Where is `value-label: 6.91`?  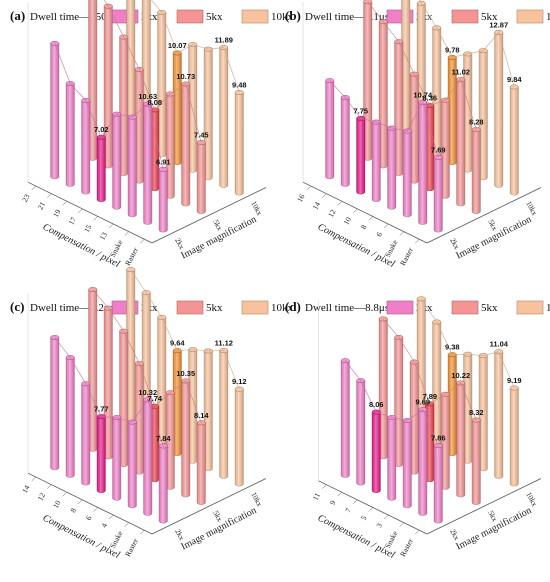 value-label: 6.91 is located at coordinates (163, 161).